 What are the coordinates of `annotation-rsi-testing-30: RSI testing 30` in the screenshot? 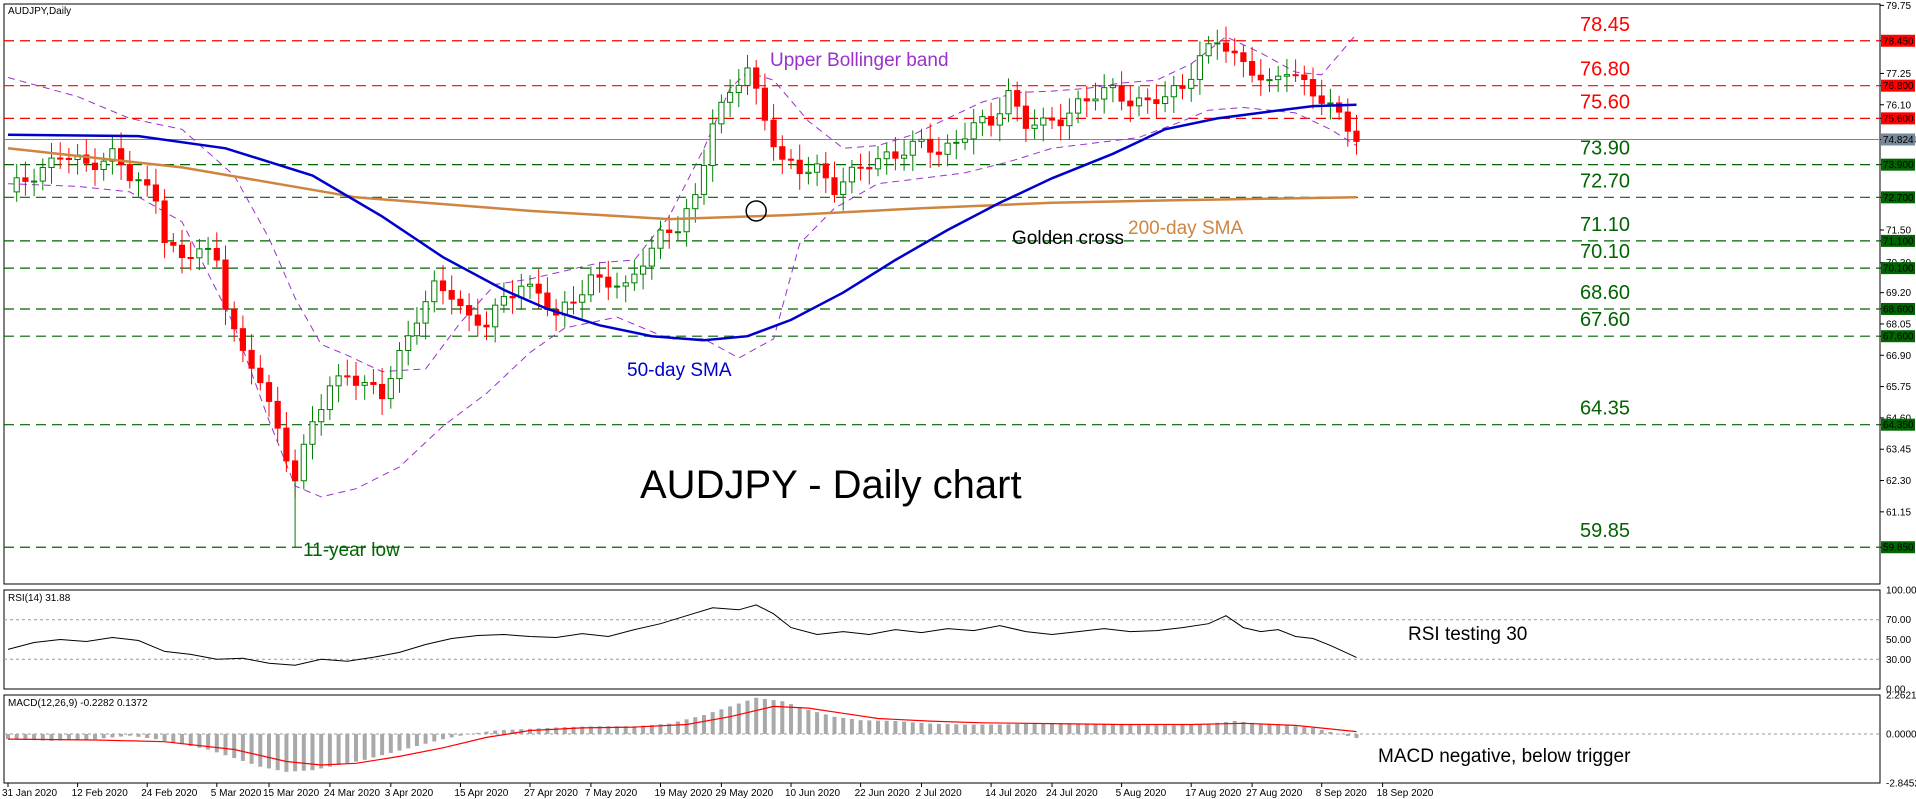 It's located at (1467, 634).